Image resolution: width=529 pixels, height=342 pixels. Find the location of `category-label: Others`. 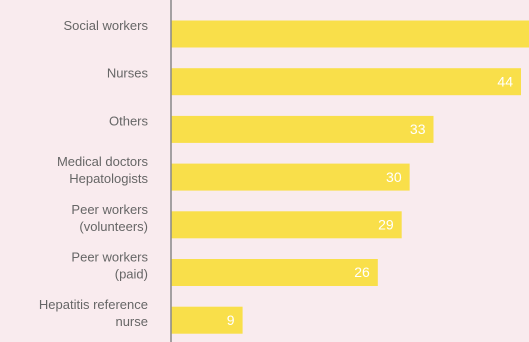

category-label: Others is located at coordinates (129, 121).